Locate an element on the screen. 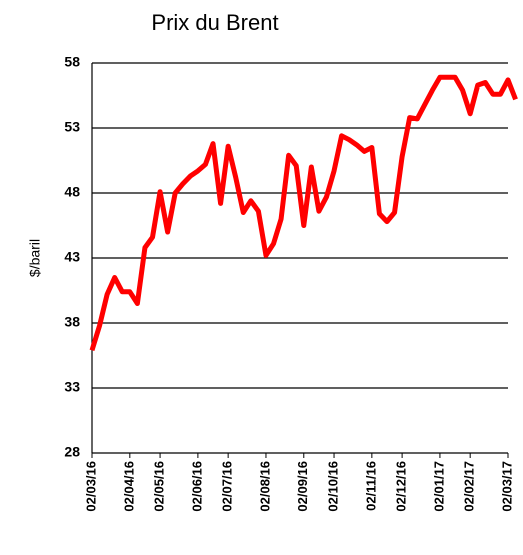 The width and height of the screenshot is (523, 555). y-tick-label: 58 is located at coordinates (72, 62).